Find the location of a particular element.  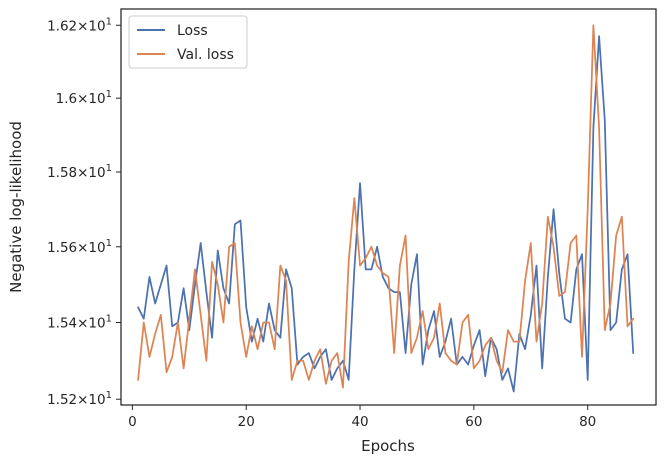

y-axis-label: Negative log-likelihood is located at coordinates (16, 207).